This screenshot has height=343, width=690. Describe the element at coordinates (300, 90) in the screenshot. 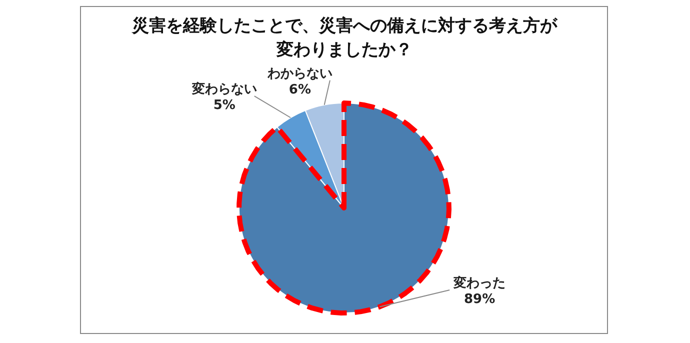

I see `data-label: 6%` at that location.